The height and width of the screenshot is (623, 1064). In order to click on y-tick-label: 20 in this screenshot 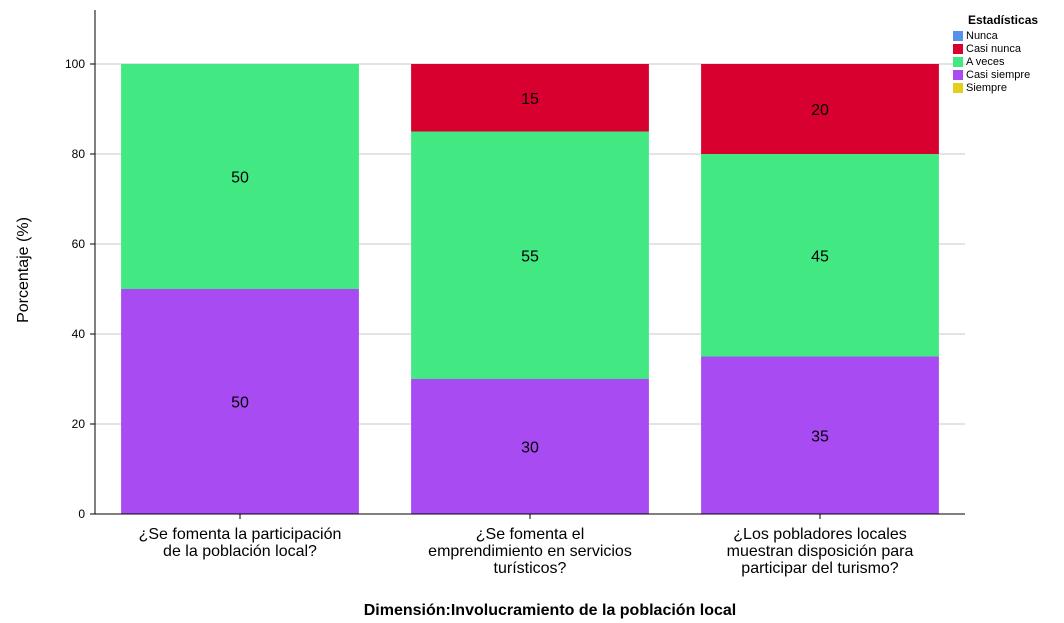, I will do `click(79, 424)`.